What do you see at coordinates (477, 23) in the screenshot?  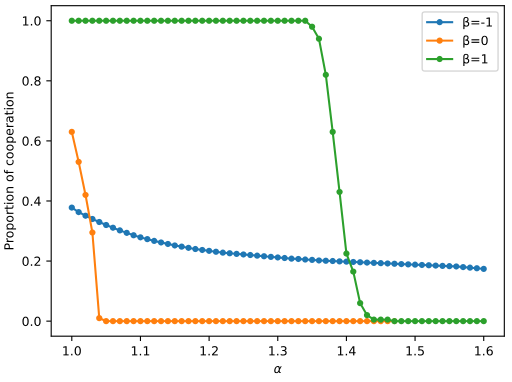 I see `legend-label: β=-1` at bounding box center [477, 23].